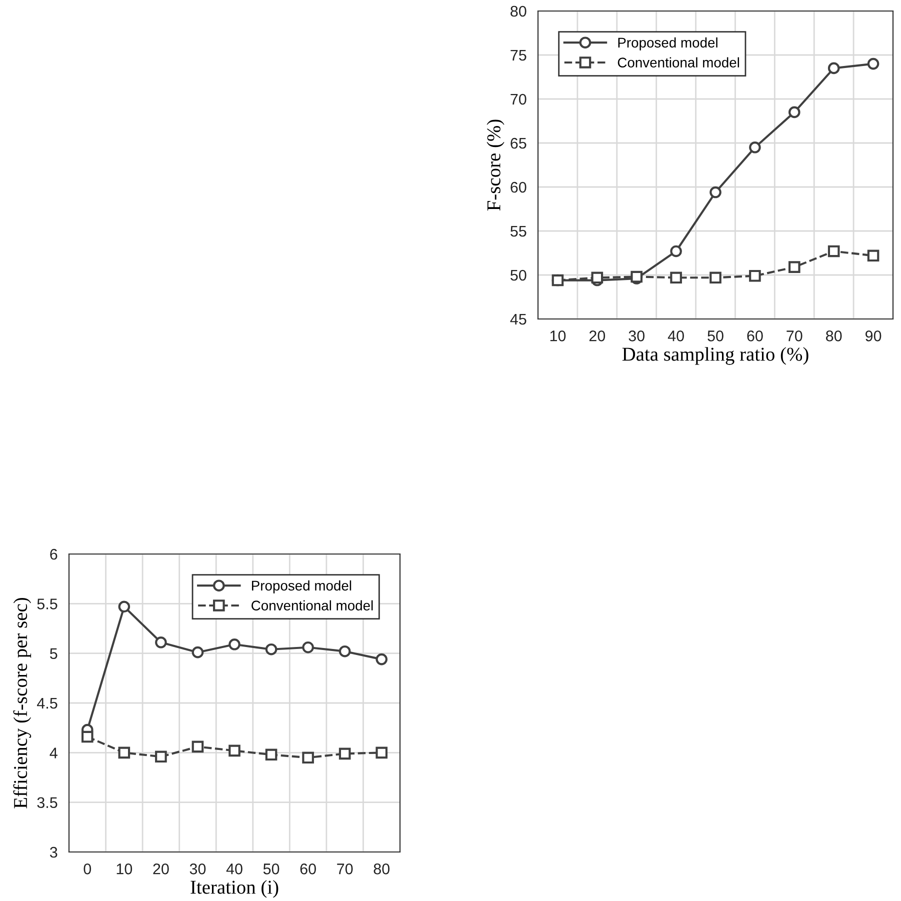 This screenshot has width=901, height=901. Describe the element at coordinates (47, 604) in the screenshot. I see `y-tick-label: 5.5` at that location.